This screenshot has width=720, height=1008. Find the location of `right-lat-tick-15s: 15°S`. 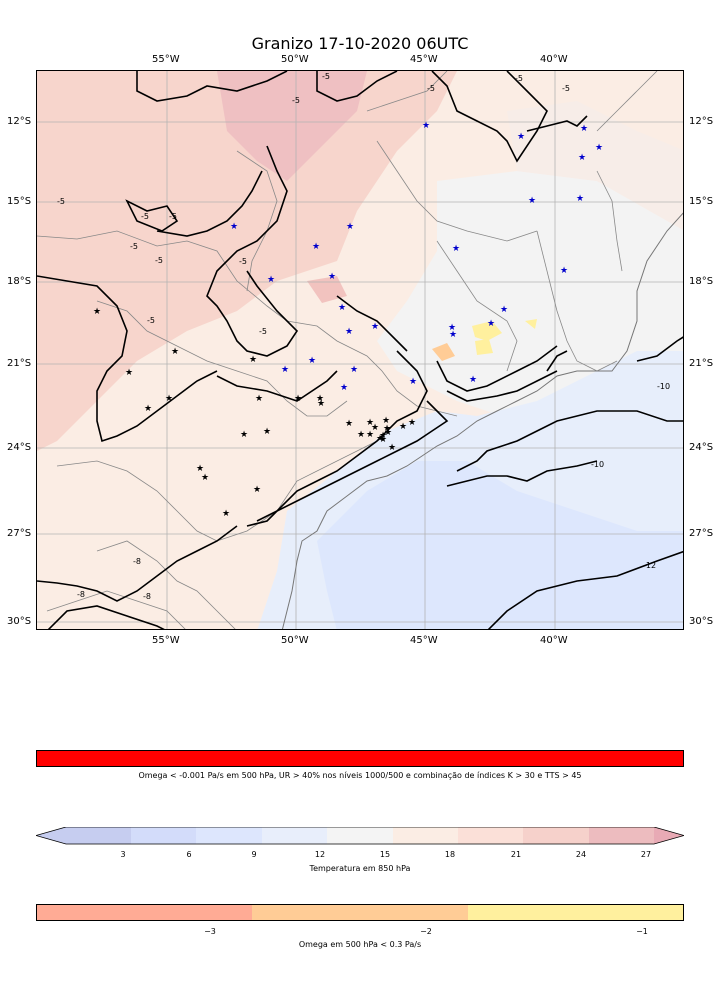

right-lat-tick-15s: 15°S is located at coordinates (701, 201).